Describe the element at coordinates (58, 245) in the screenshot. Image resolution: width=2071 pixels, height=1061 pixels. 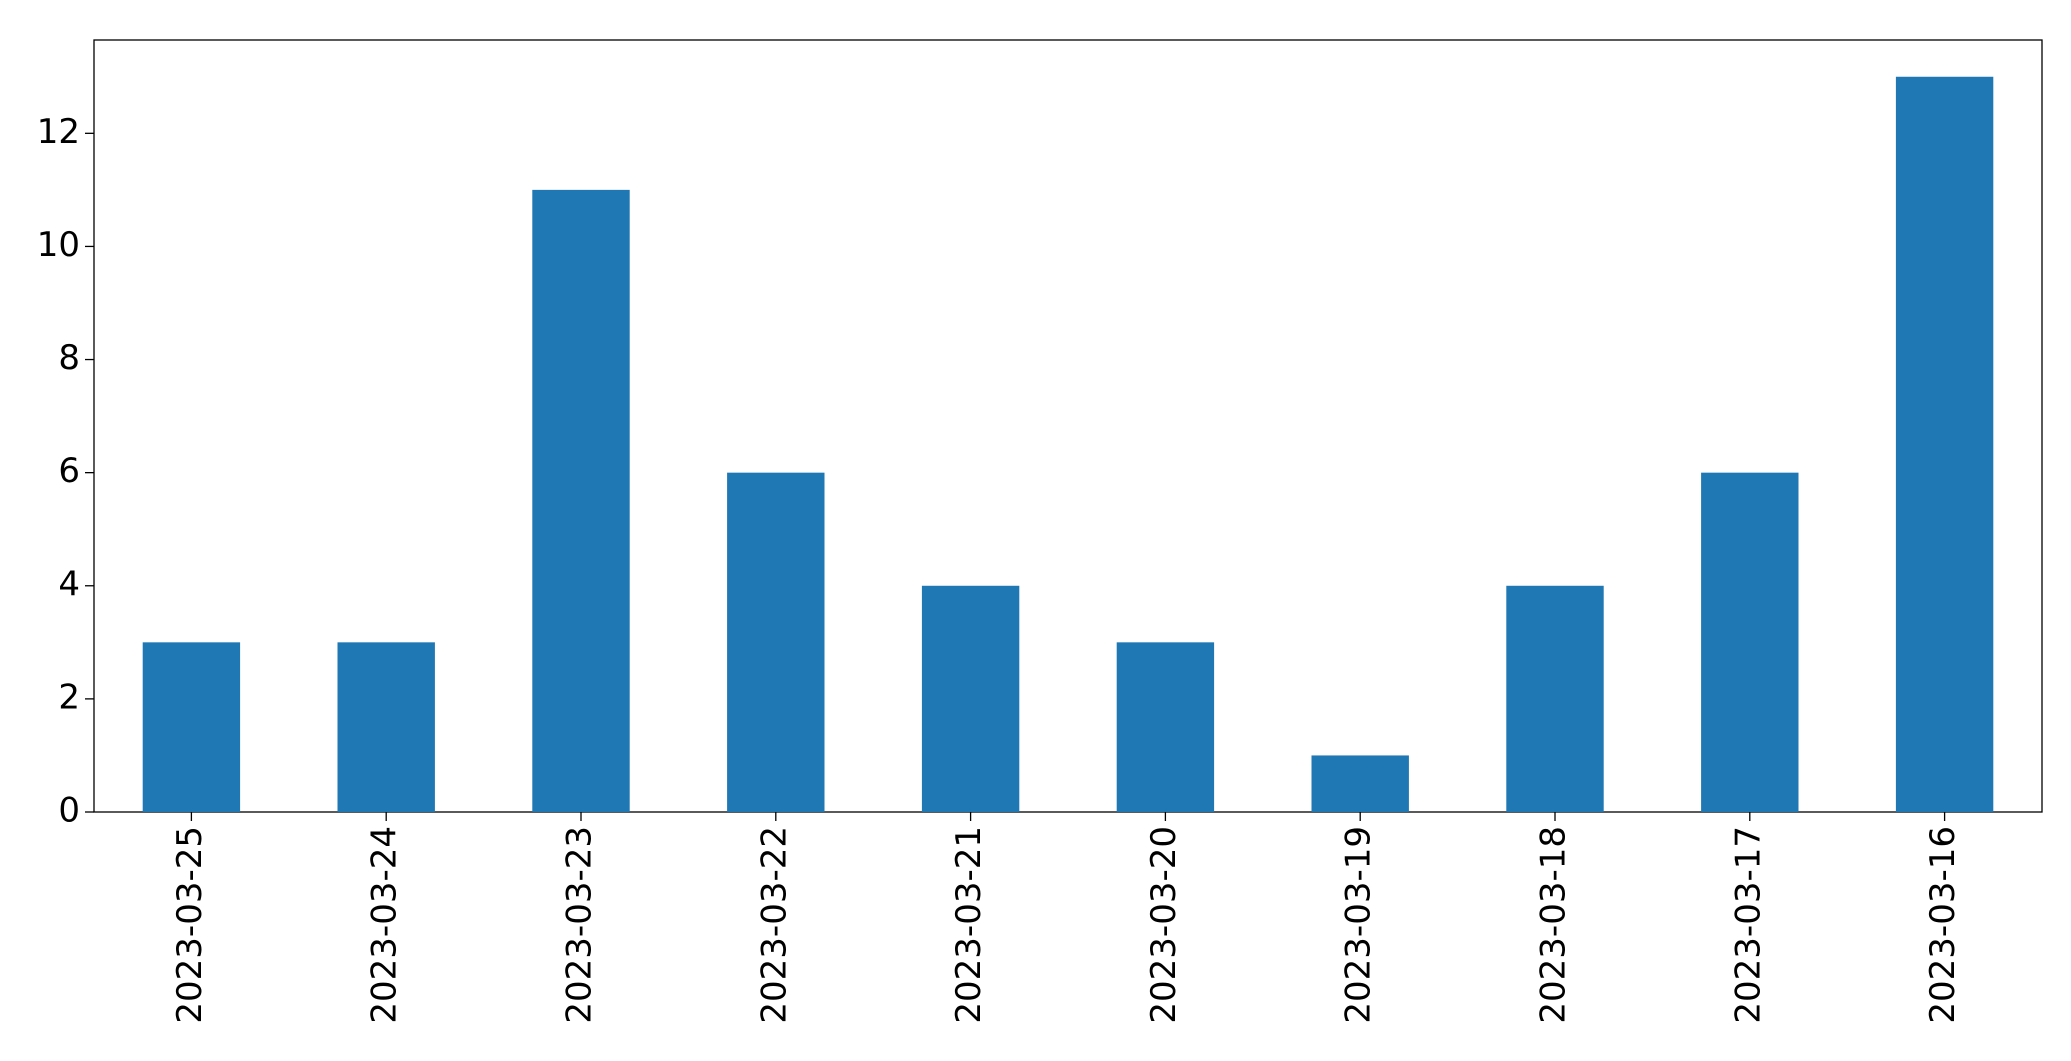
I see `y-tick-label: 10` at that location.